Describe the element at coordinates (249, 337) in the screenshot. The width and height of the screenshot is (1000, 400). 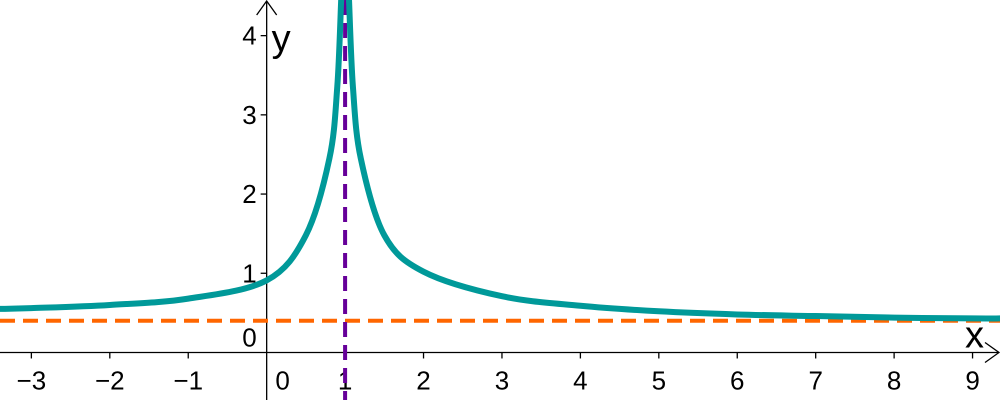
I see `y-tick-label: 0` at that location.